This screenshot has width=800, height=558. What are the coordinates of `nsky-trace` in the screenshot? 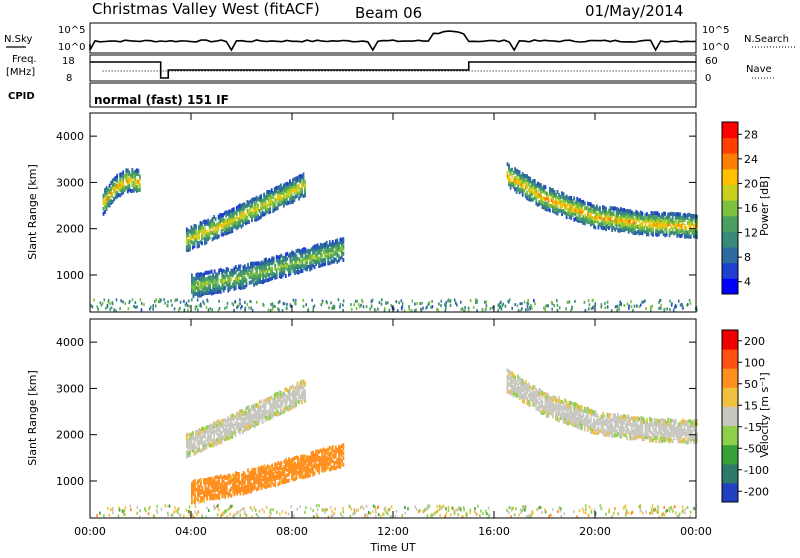 It's located at (393, 40).